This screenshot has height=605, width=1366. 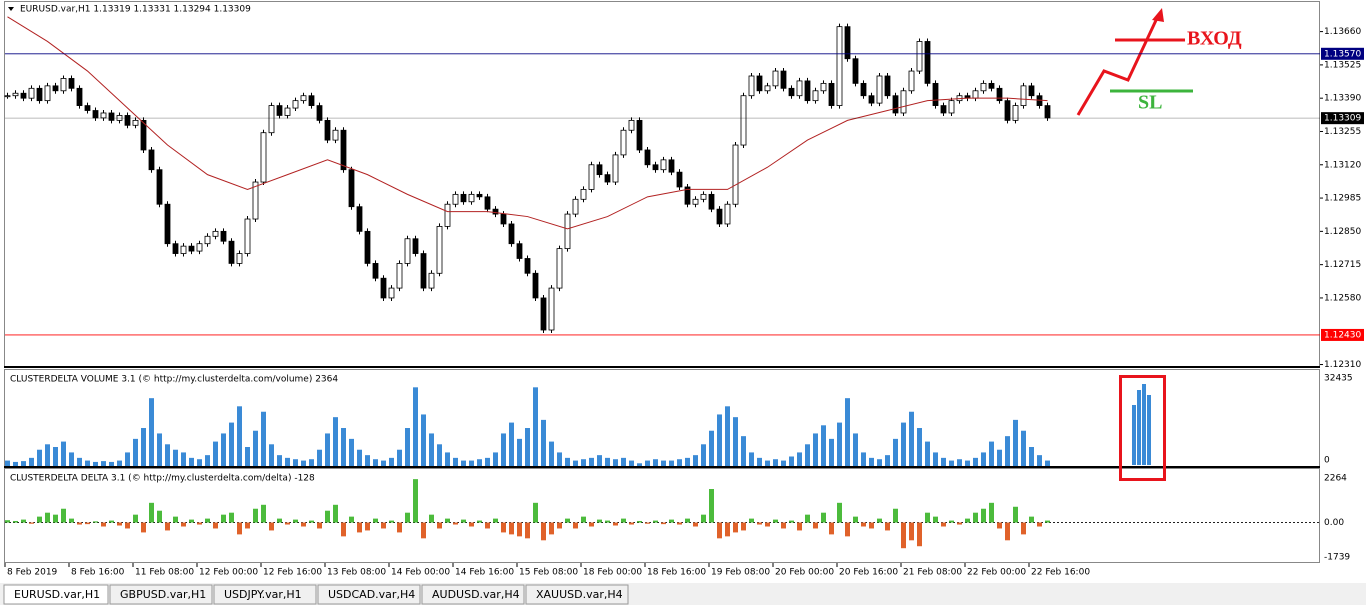 What do you see at coordinates (476, 594) in the screenshot?
I see `tab-label: AUDUSD.var,H4` at bounding box center [476, 594].